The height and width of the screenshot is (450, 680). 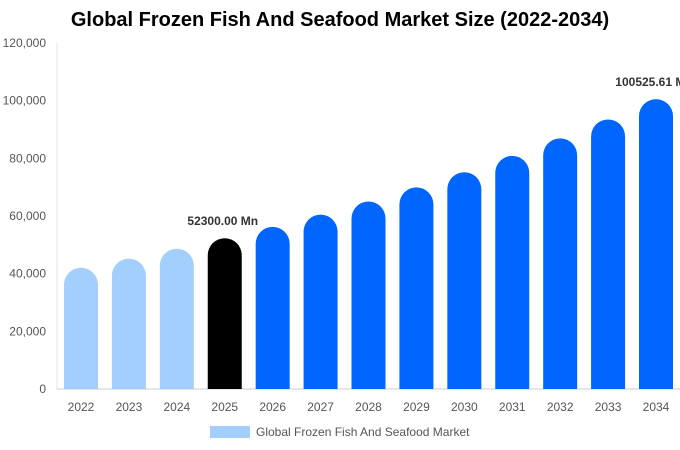 I want to click on data-label: 100525.61 Mn, so click(x=647, y=82).